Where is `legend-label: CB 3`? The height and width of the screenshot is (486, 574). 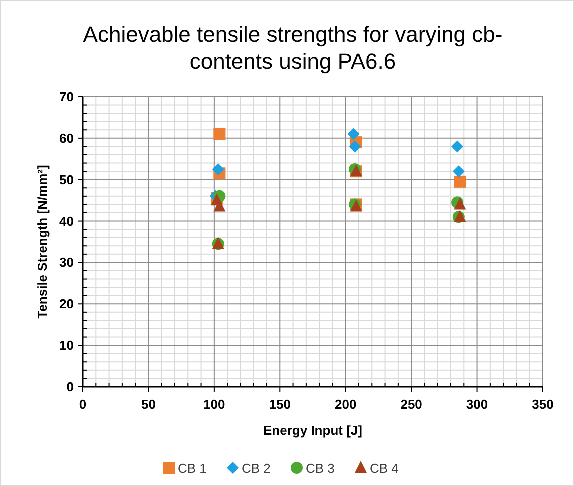
legend-label: CB 3 is located at coordinates (320, 468).